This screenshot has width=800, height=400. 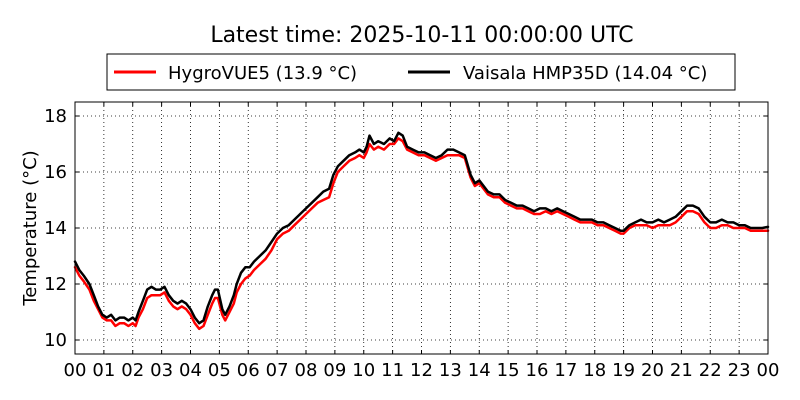 What do you see at coordinates (262, 73) in the screenshot?
I see `legend-label-hygrovue5: HygroVUE5 (13.9 °C)` at bounding box center [262, 73].